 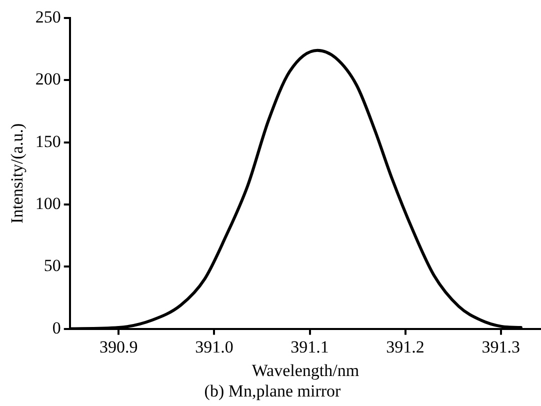 What do you see at coordinates (48, 16) in the screenshot?
I see `y-tick-label: 250` at bounding box center [48, 16].